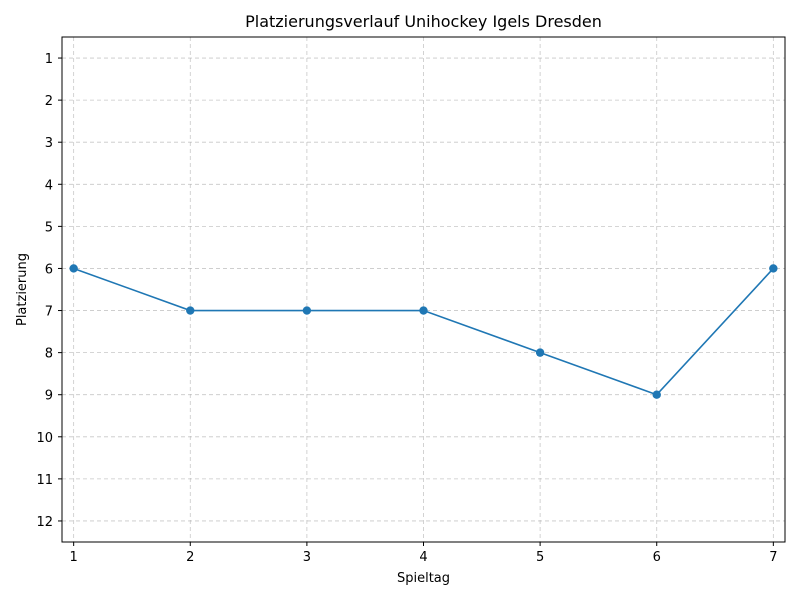 The image size is (800, 600). Describe the element at coordinates (49, 312) in the screenshot. I see `y-tick-label: 7` at that location.